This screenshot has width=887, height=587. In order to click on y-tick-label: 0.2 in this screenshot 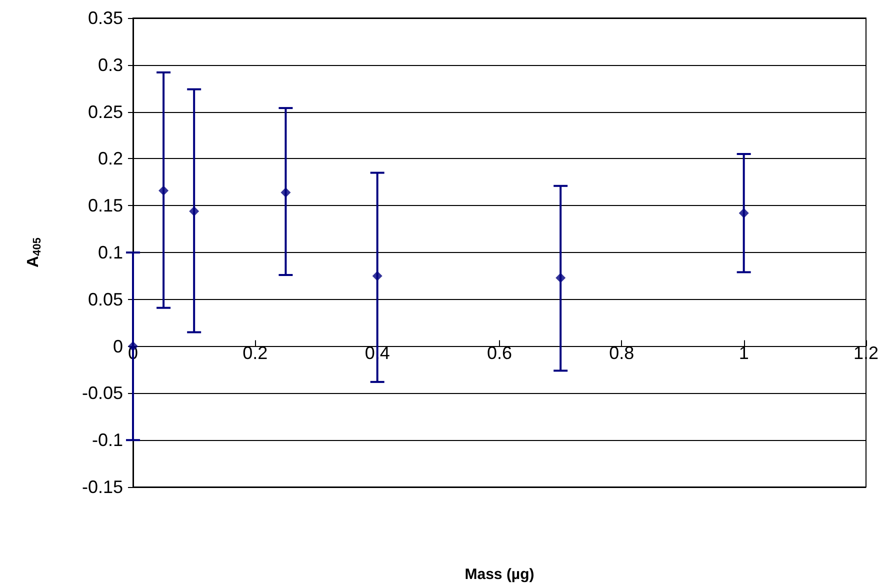, I will do `click(110, 158)`.